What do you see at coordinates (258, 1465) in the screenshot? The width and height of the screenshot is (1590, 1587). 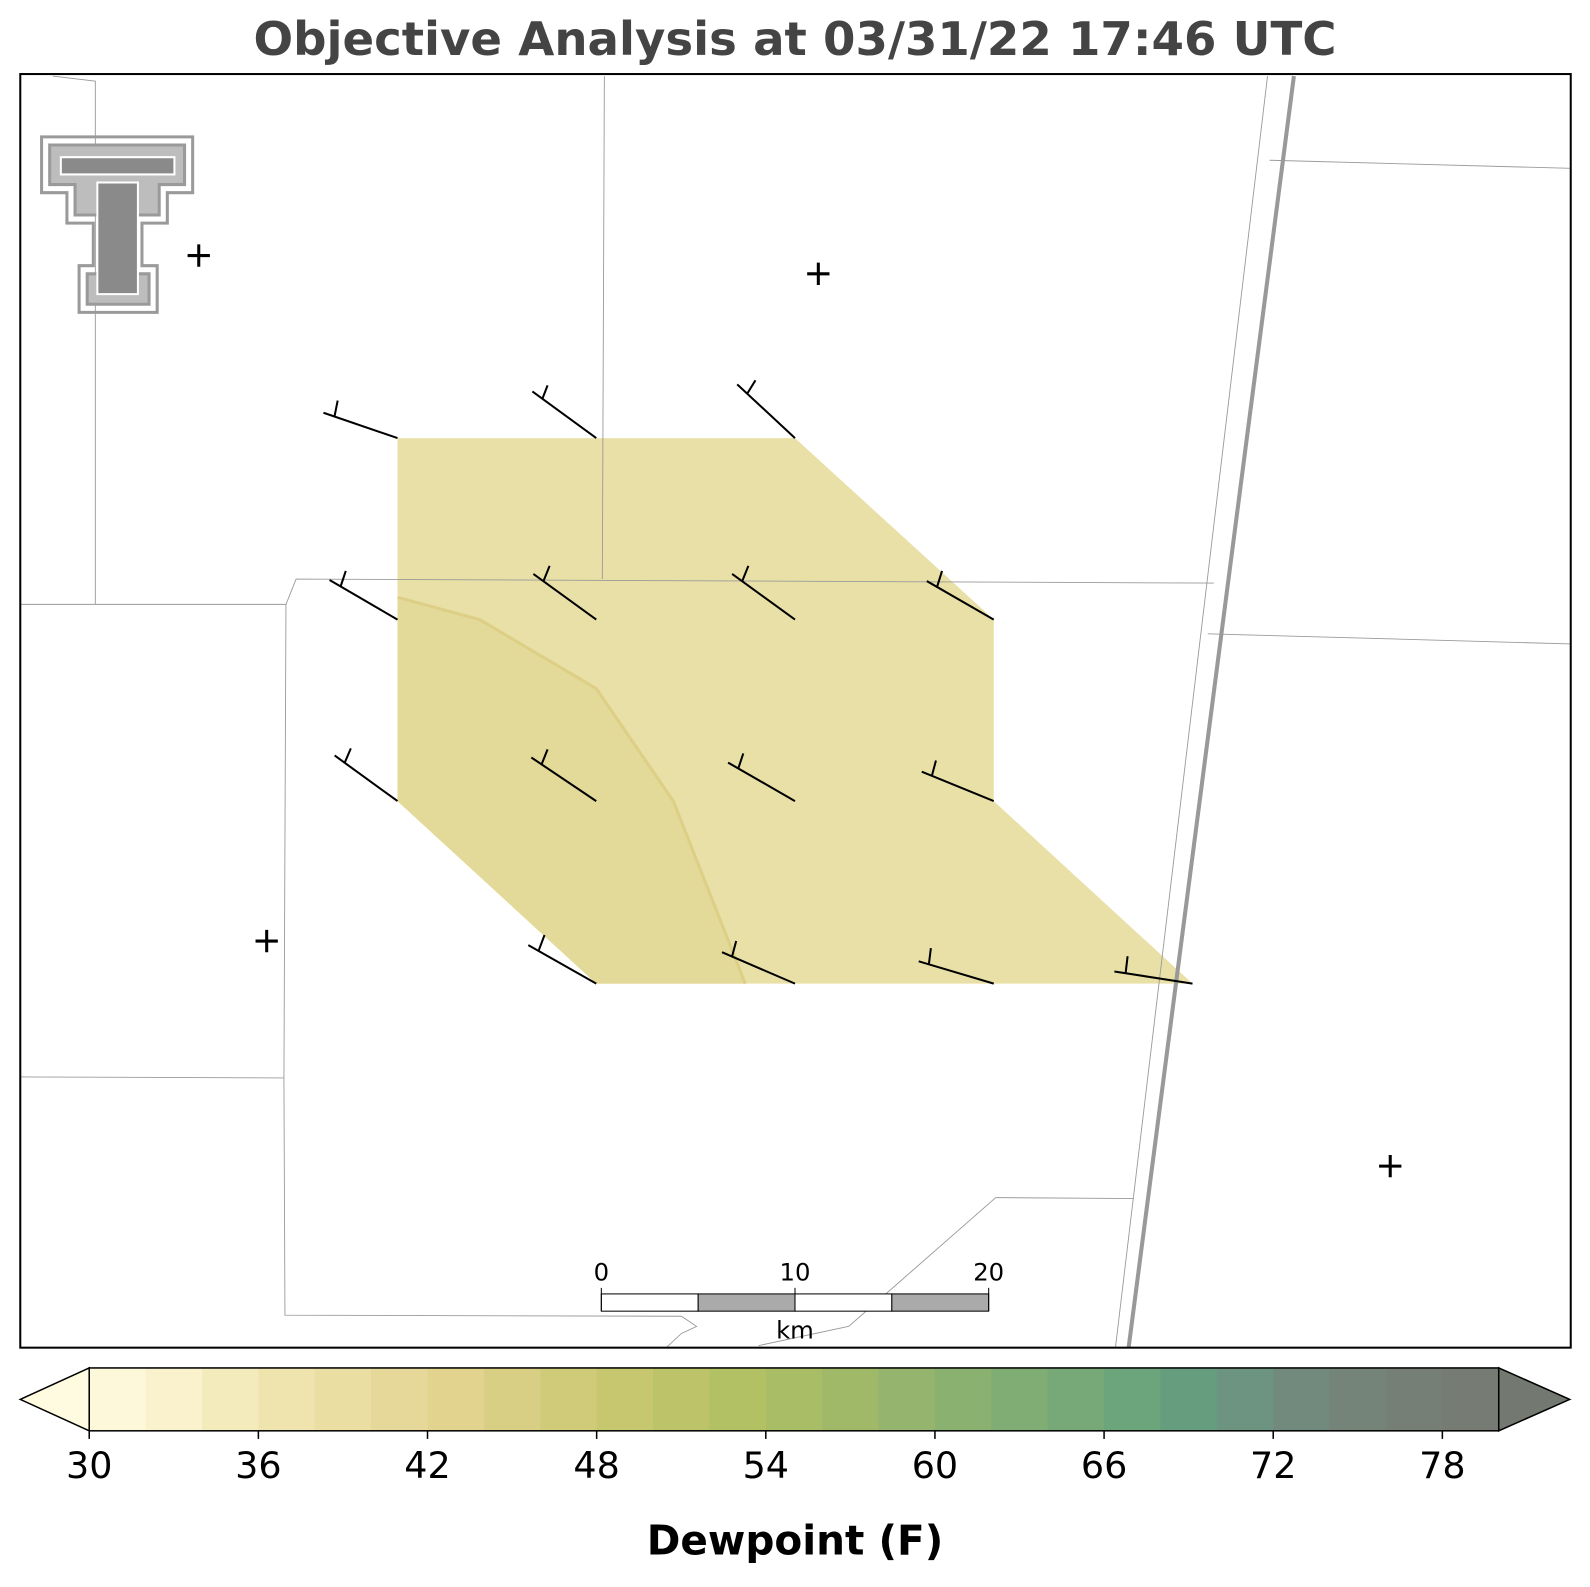 I see `colorbar-tick-label: 36` at bounding box center [258, 1465].